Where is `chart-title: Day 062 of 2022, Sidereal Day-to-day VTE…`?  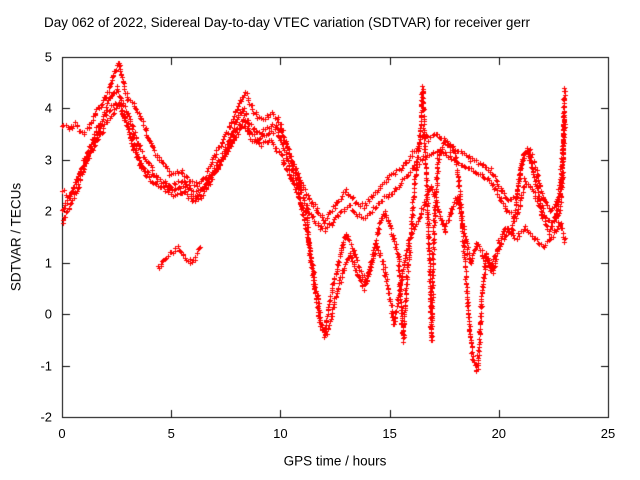
chart-title: Day 062 of 2022, Sidereal Day-to-day VTE… is located at coordinates (287, 22).